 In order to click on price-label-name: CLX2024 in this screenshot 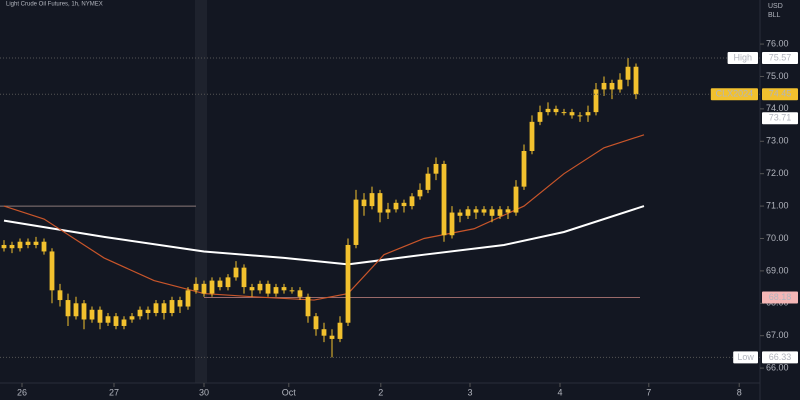, I will do `click(735, 94)`.